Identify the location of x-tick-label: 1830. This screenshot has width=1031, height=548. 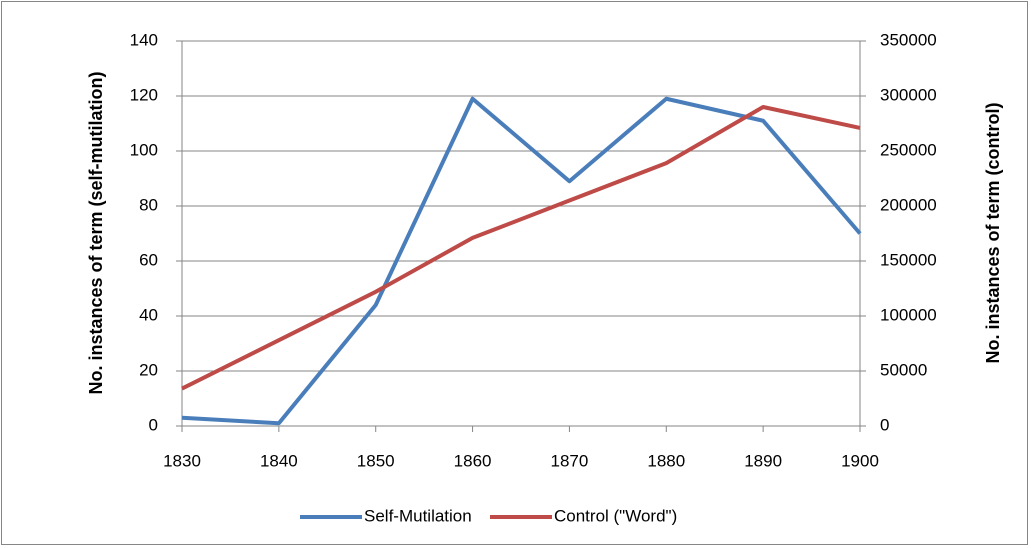
(182, 460).